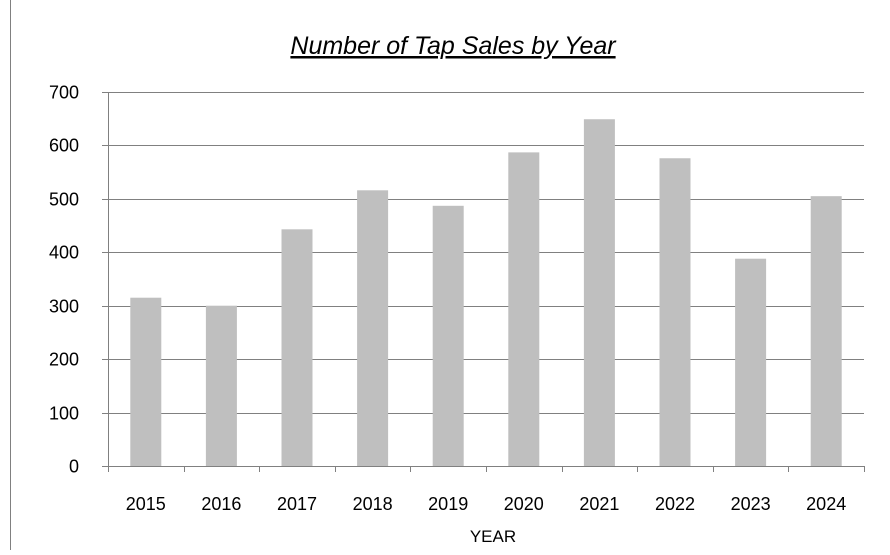 The width and height of the screenshot is (890, 555). I want to click on x-tick-label: 2022, so click(675, 504).